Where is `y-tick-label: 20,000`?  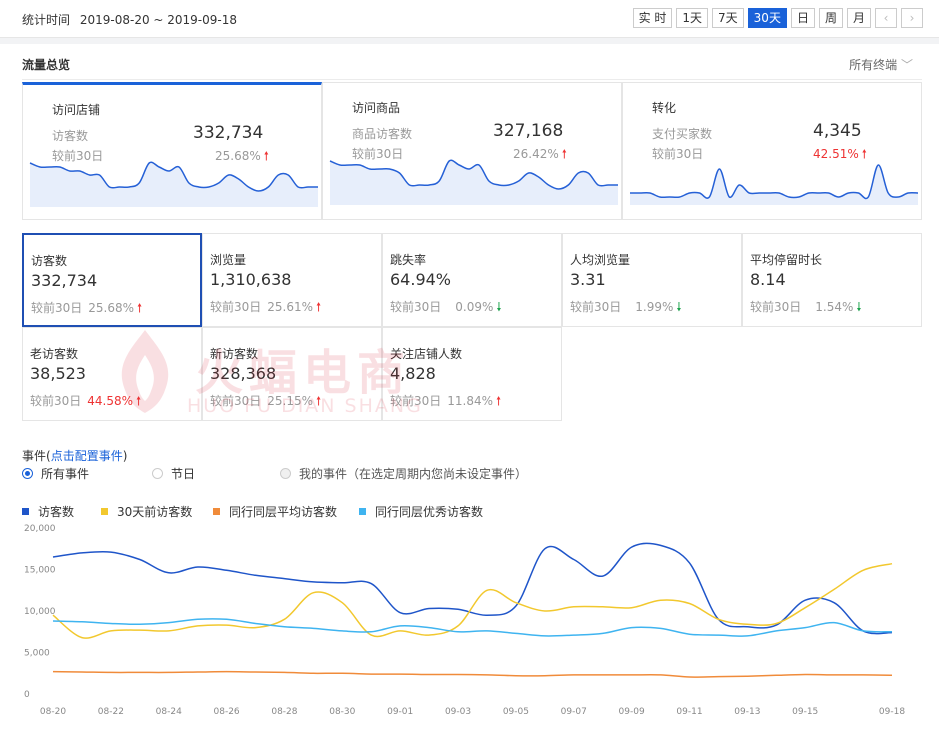 y-tick-label: 20,000 is located at coordinates (40, 529).